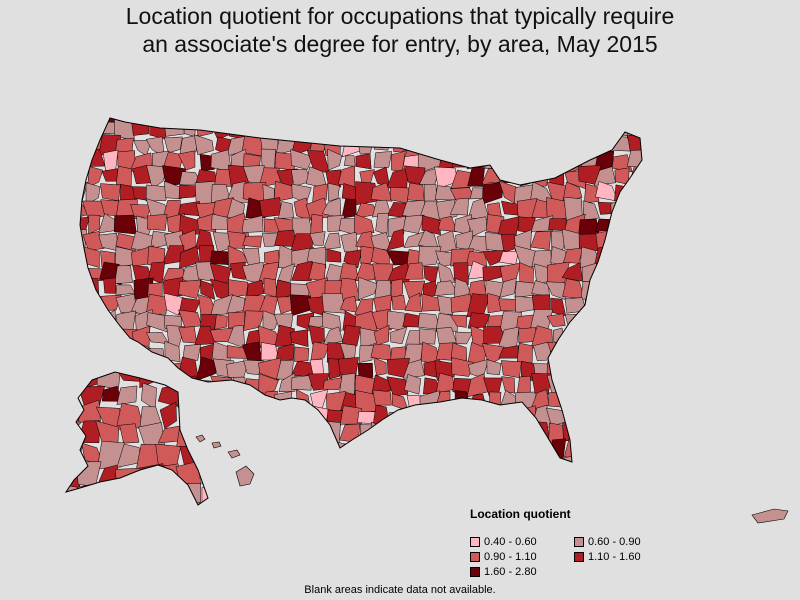 The image size is (800, 600). I want to click on hawaii-islands, so click(225, 460).